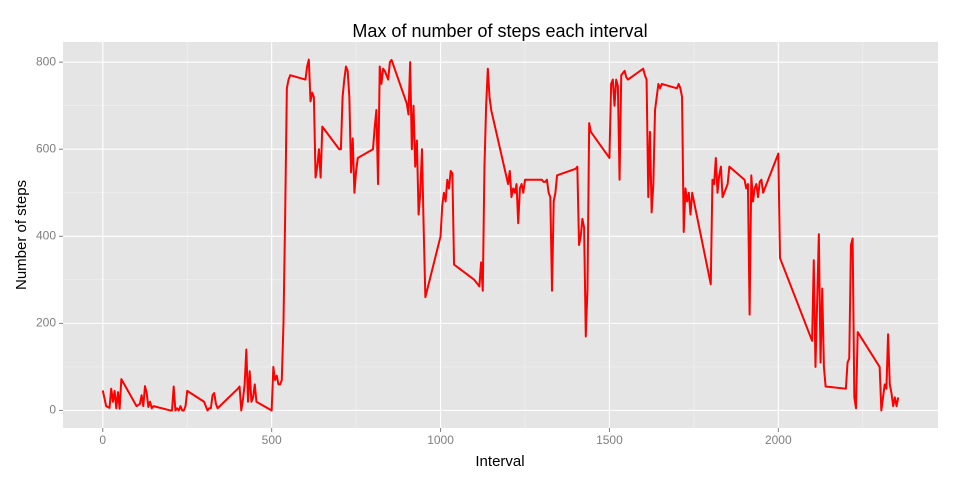 Image resolution: width=960 pixels, height=480 pixels. What do you see at coordinates (46, 235) in the screenshot?
I see `y-tick-label: 400` at bounding box center [46, 235].